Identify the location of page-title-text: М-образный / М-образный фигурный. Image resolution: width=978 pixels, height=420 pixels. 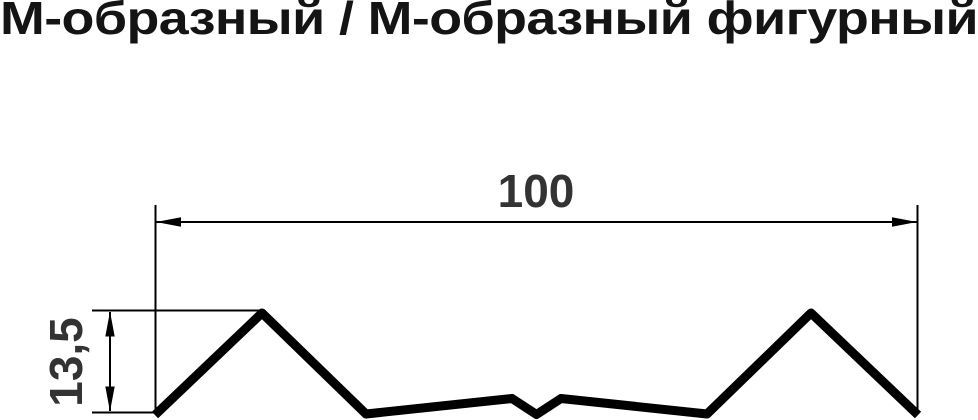
(489, 22).